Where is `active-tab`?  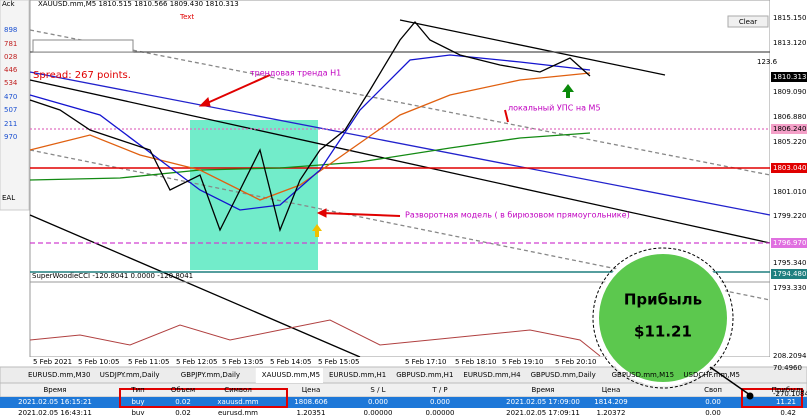 active-tab is located at coordinates (289, 375).